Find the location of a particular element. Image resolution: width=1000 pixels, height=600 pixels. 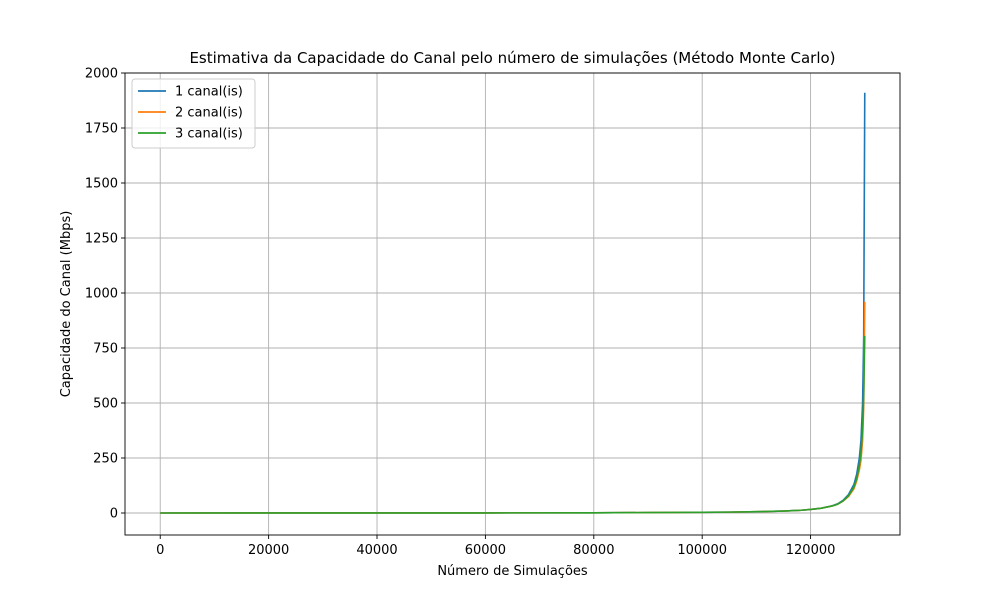

legend: 1 canal(is) 2 canal(is) 3 canal(is) is located at coordinates (193, 113).